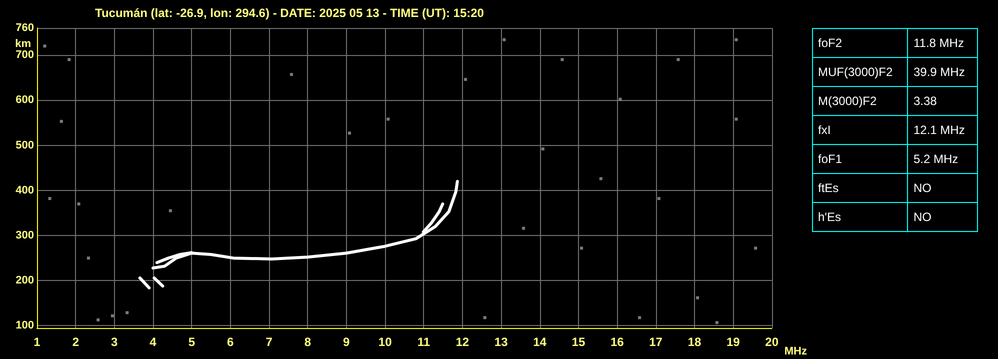  Describe the element at coordinates (37, 342) in the screenshot. I see `x-tick-label: 1` at that location.